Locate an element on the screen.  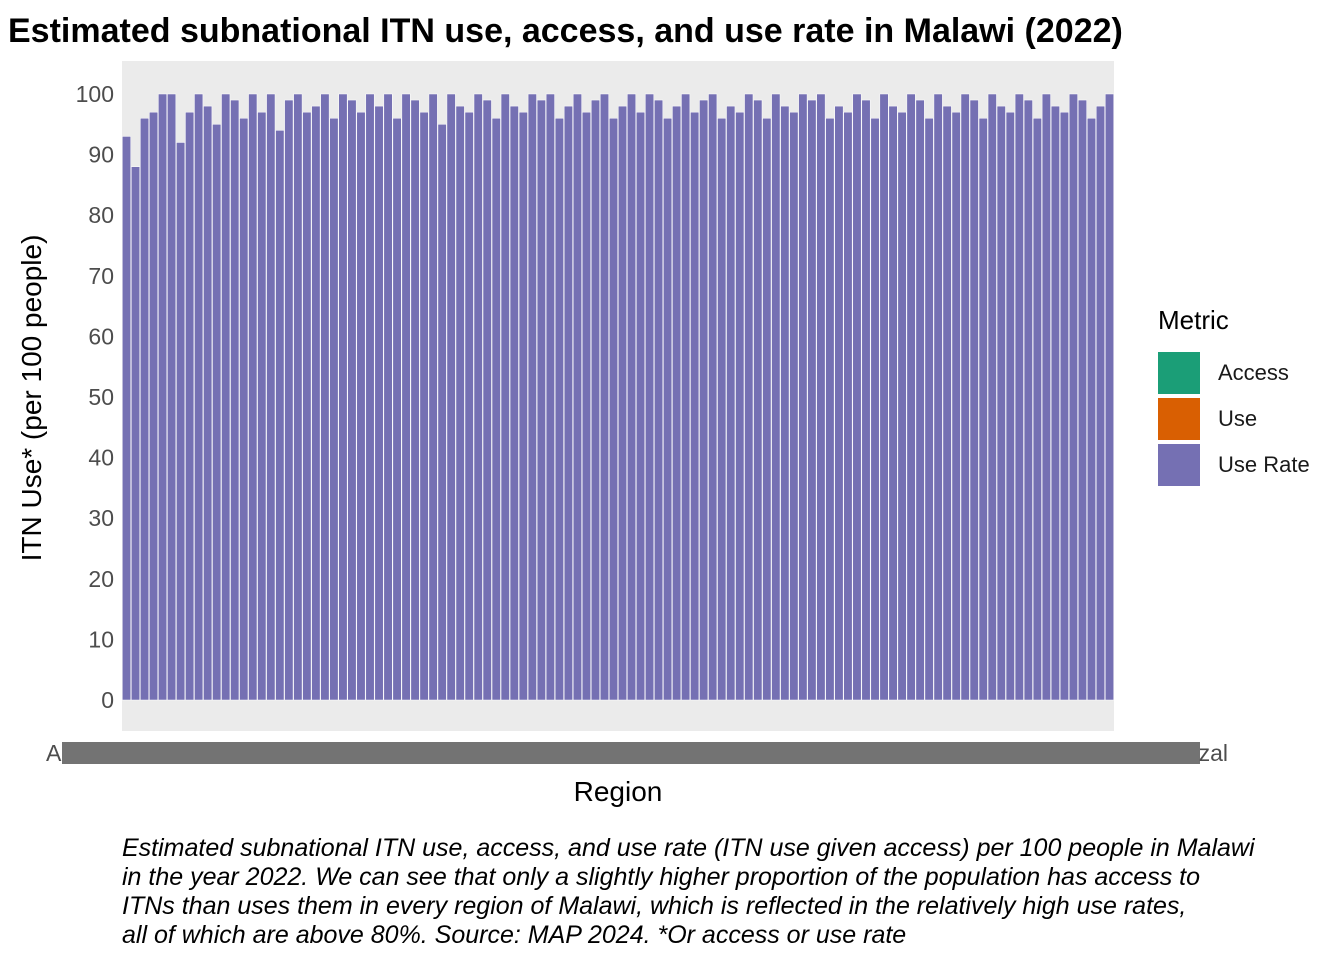
legend: Metric Access Use Use Rate is located at coordinates (1234, 396).